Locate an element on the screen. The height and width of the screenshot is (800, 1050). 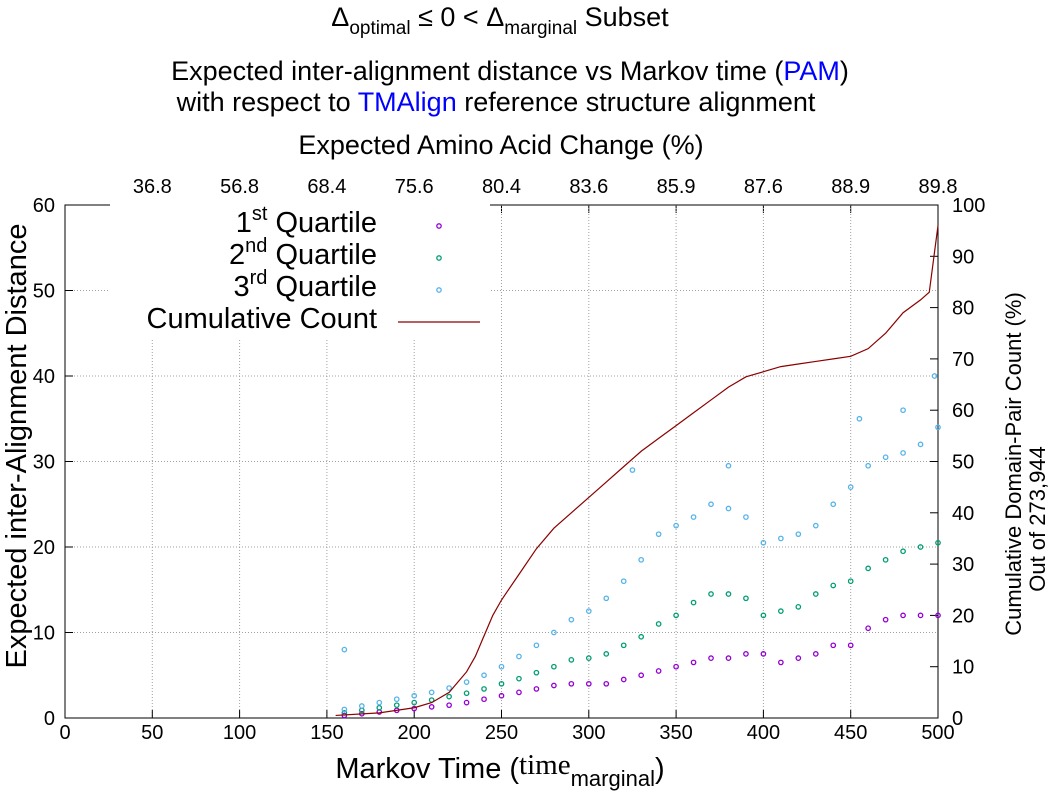
x-axis-ticks: 0 50 100 150 200 250 300 350 400 450 500 is located at coordinates (507, 727).